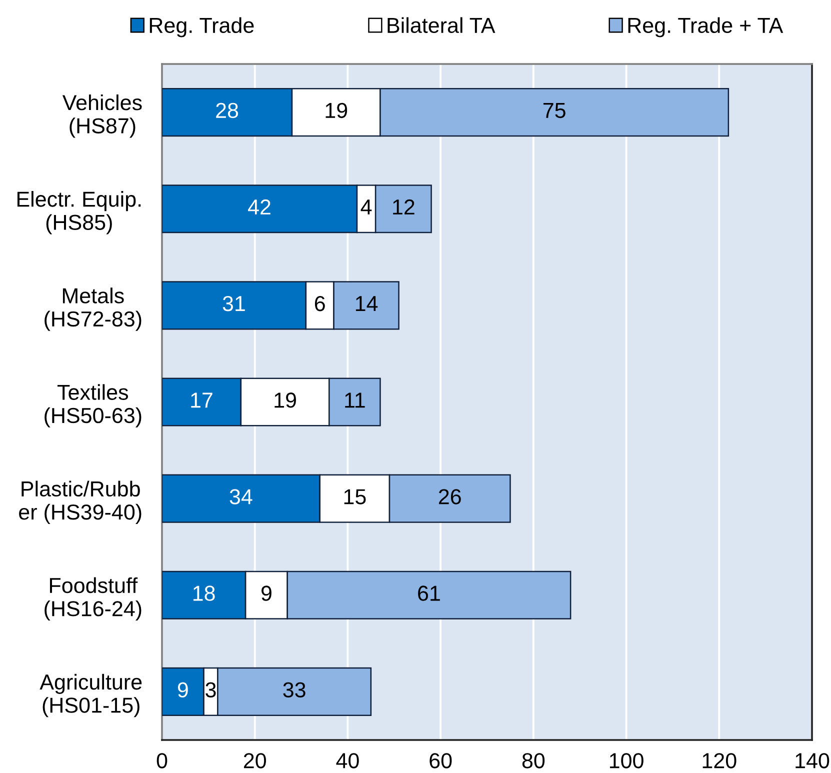 This screenshot has width=831, height=773. What do you see at coordinates (162, 760) in the screenshot?
I see `x-tick-label: 0` at bounding box center [162, 760].